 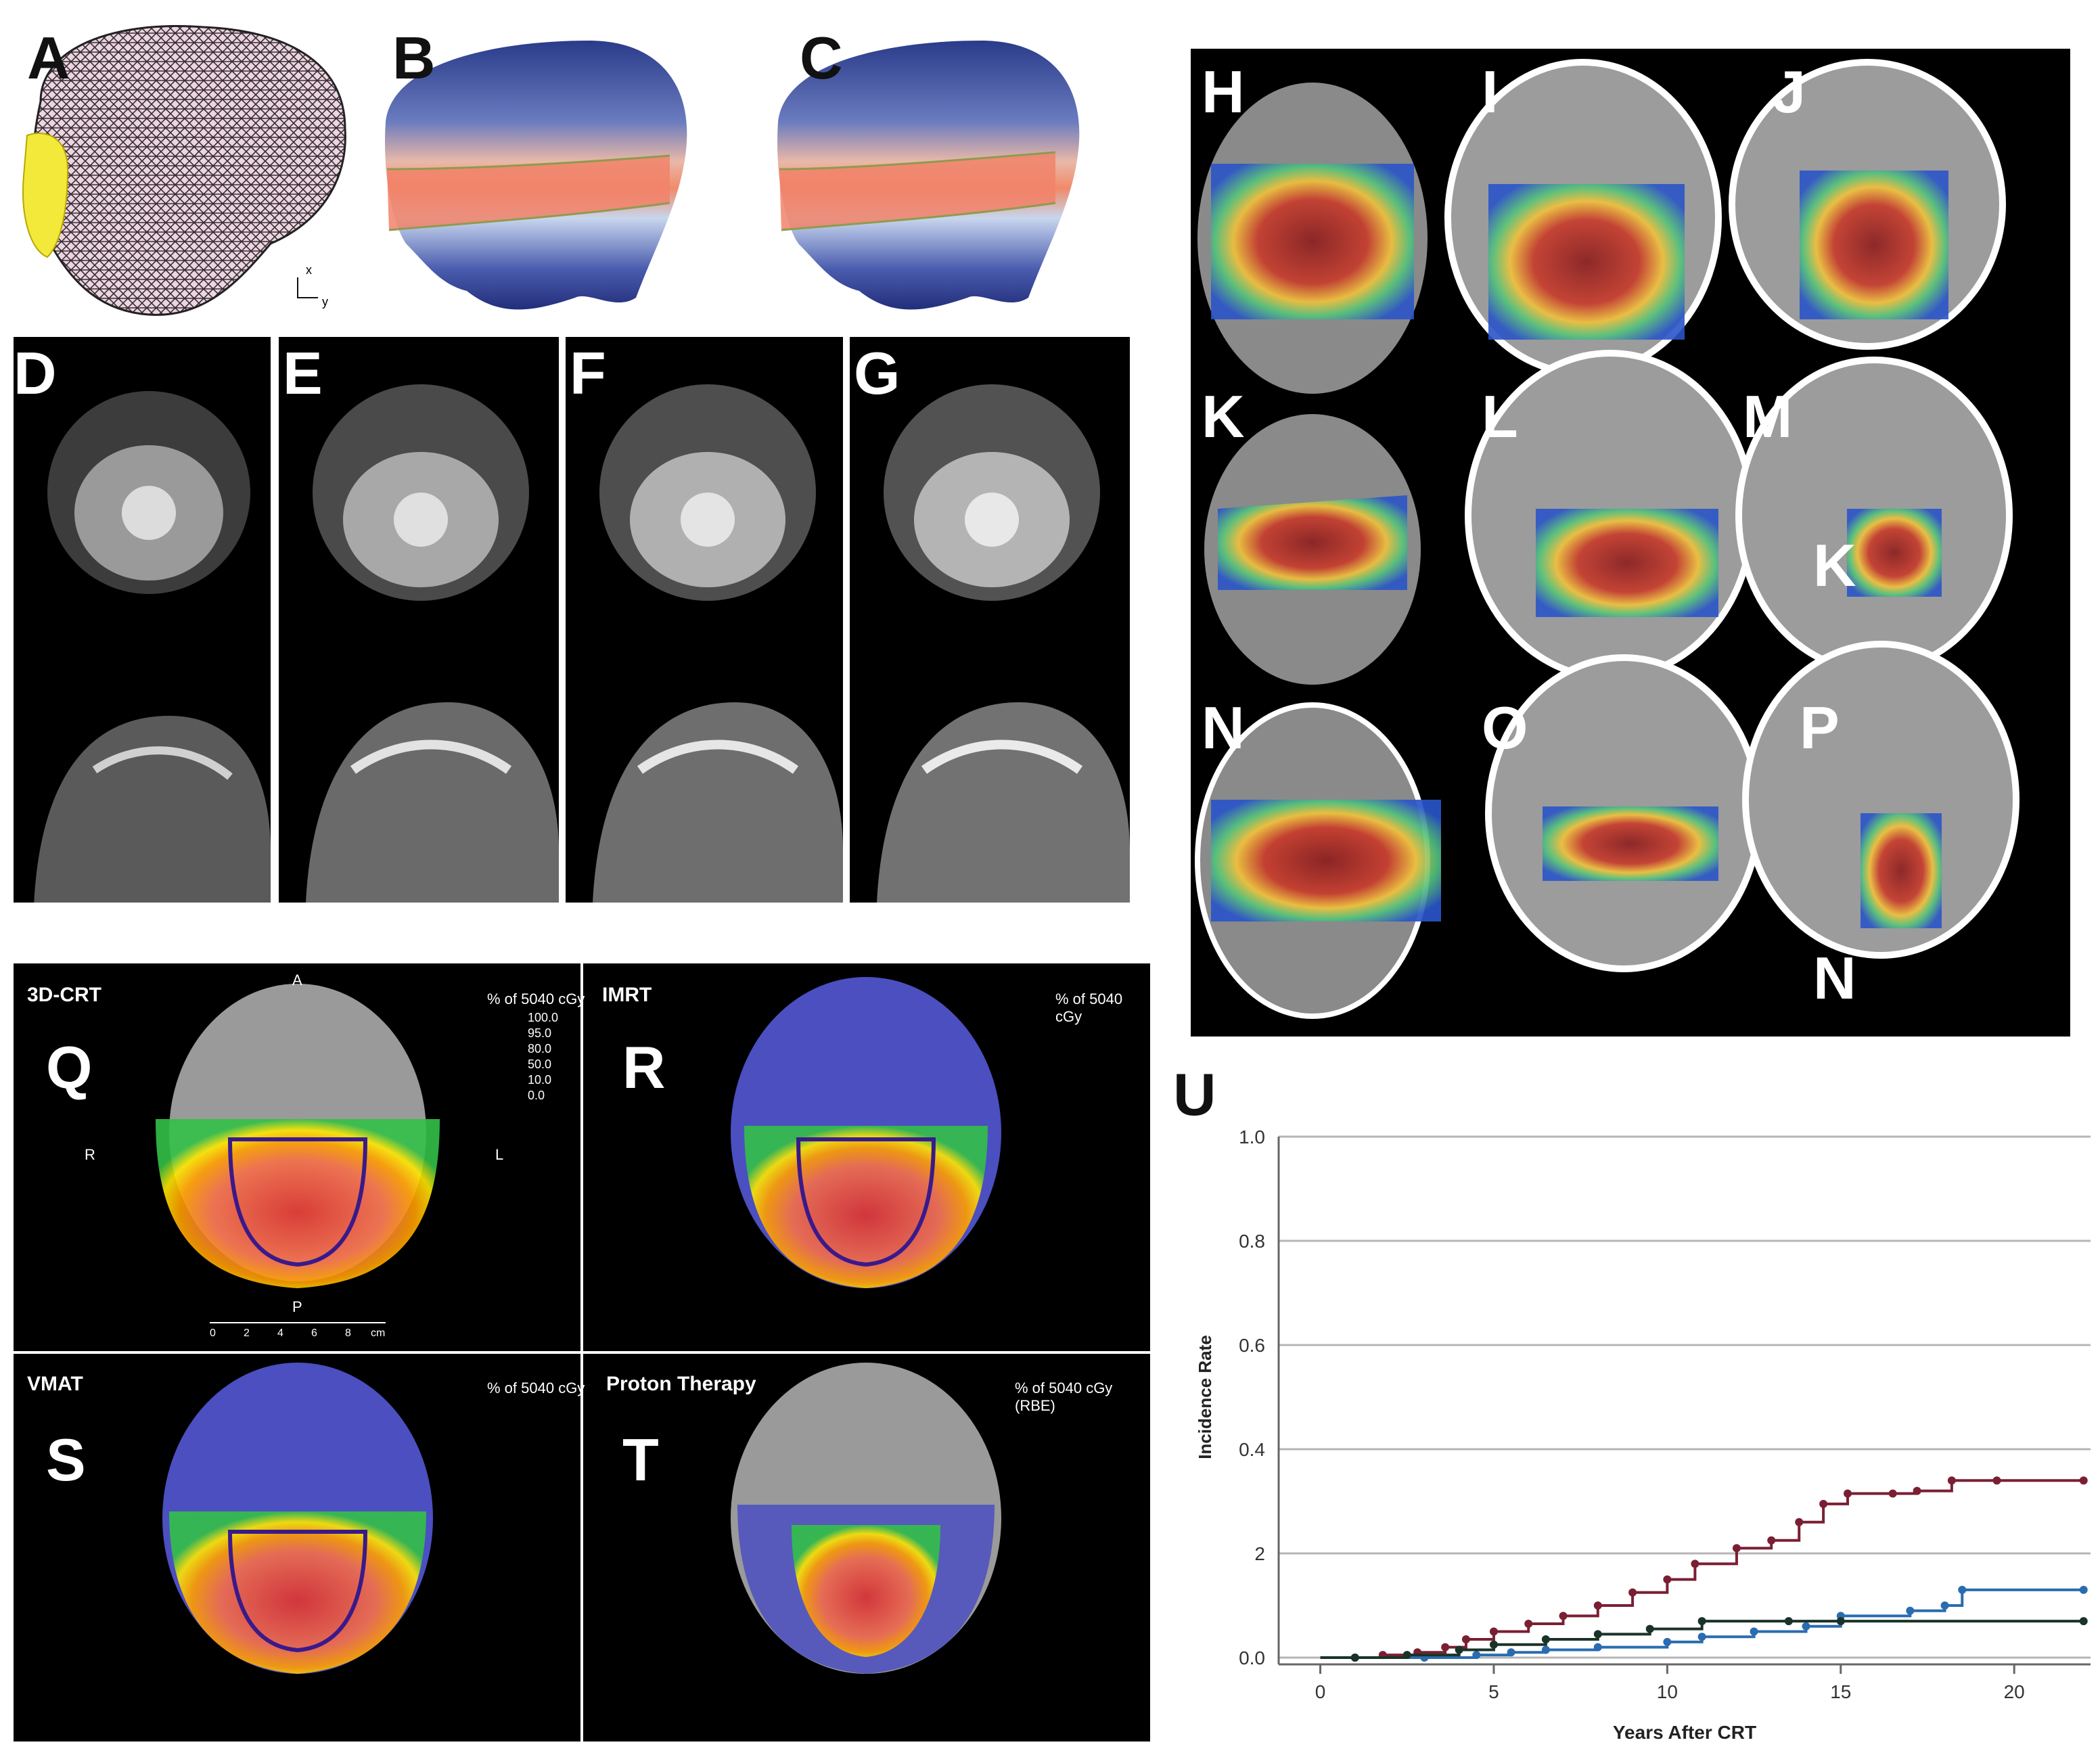 I want to click on y-tick-label: 2, so click(x=1260, y=1553).